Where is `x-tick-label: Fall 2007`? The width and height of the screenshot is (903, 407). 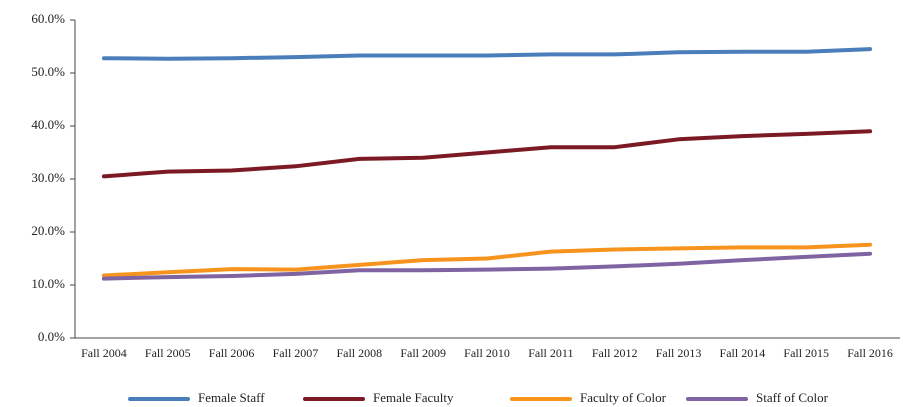 x-tick-label: Fall 2007 is located at coordinates (296, 353).